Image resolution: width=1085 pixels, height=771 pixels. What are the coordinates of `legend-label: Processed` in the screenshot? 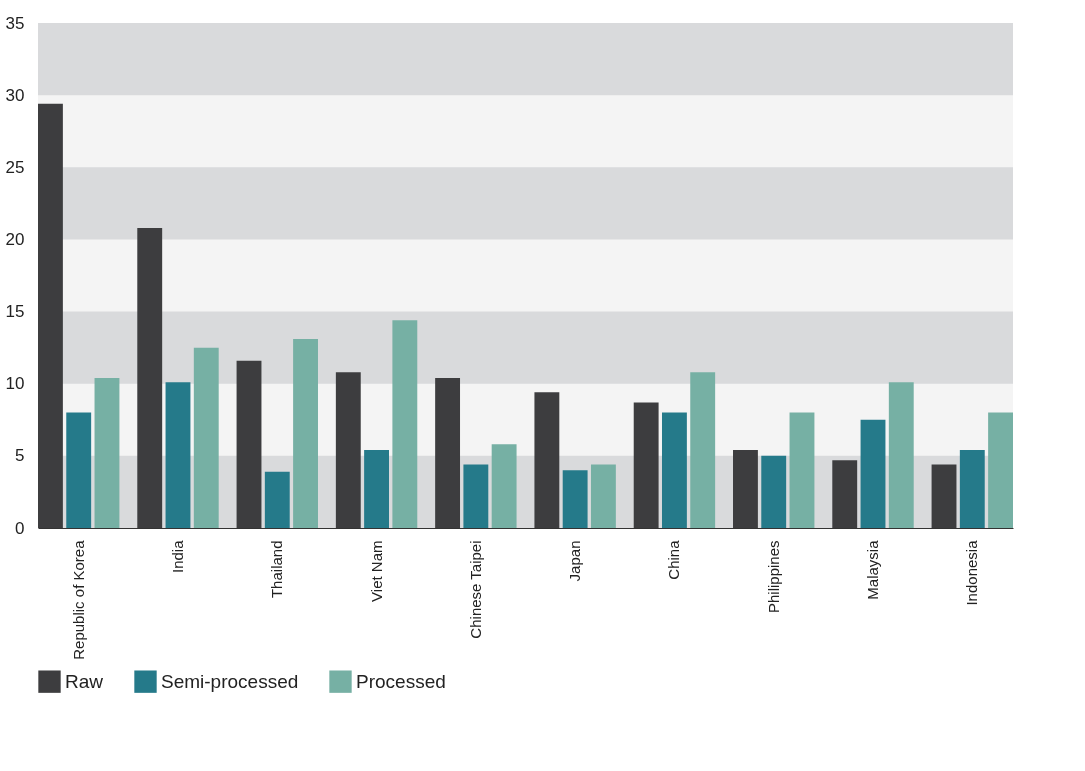 It's located at (401, 681).